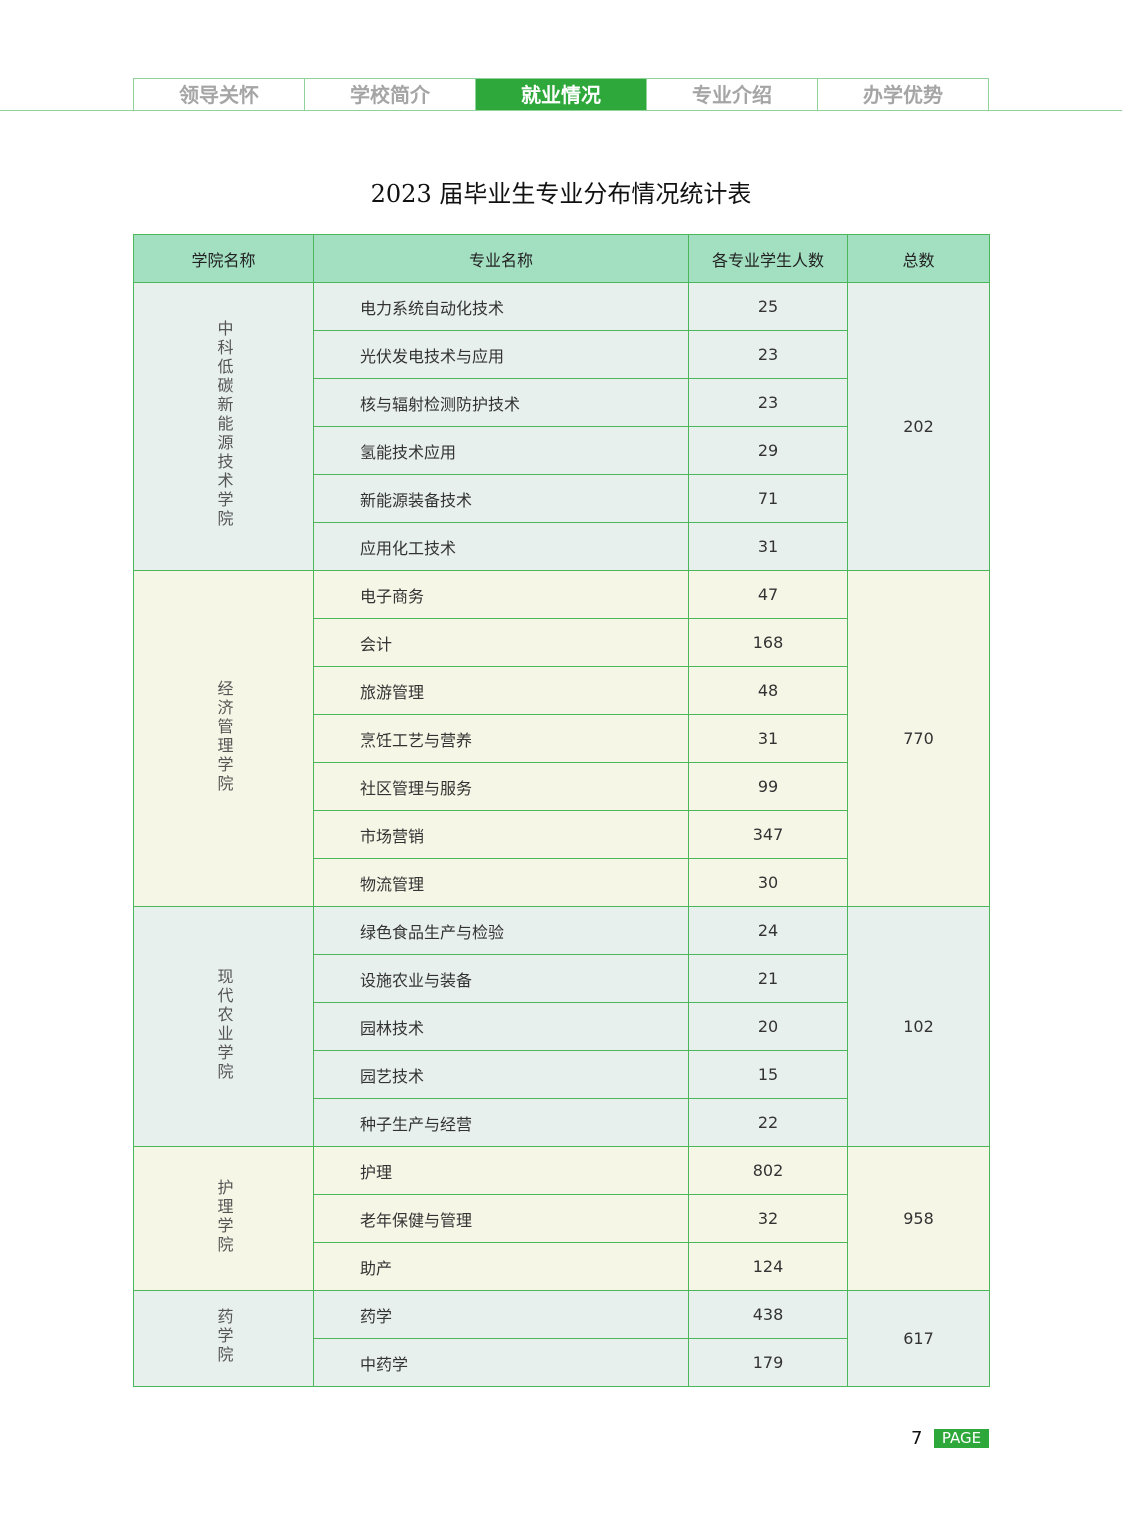 Image resolution: width=1122 pixels, height=1535 pixels. What do you see at coordinates (501, 402) in the screenshot?
I see `major-name: 核与辐射检测防护技术` at bounding box center [501, 402].